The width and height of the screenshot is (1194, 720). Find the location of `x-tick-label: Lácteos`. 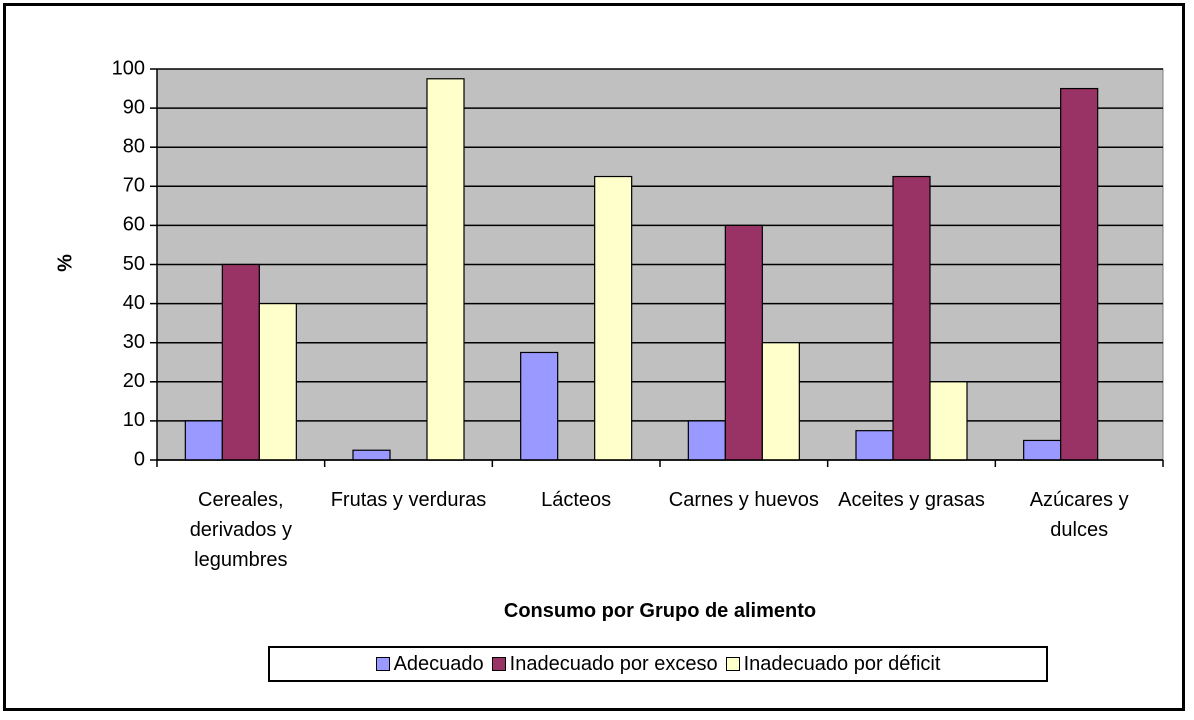

x-tick-label: Lácteos is located at coordinates (576, 500).